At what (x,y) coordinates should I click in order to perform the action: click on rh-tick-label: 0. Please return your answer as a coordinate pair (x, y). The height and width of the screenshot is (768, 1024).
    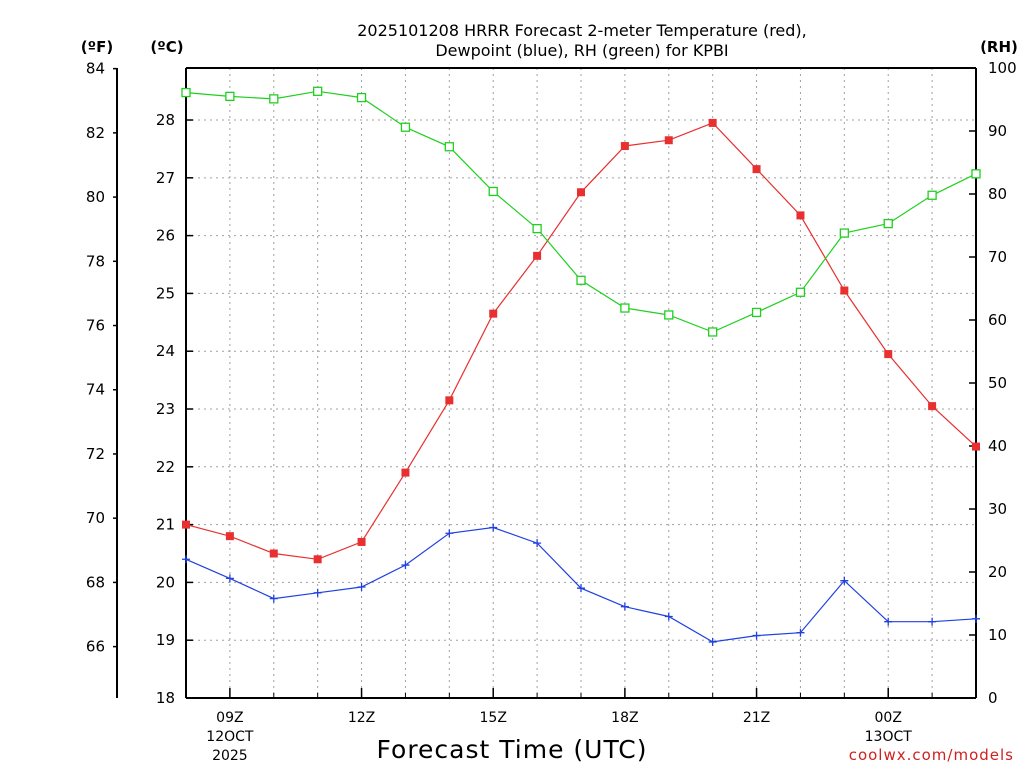
    Looking at the image, I should click on (993, 698).